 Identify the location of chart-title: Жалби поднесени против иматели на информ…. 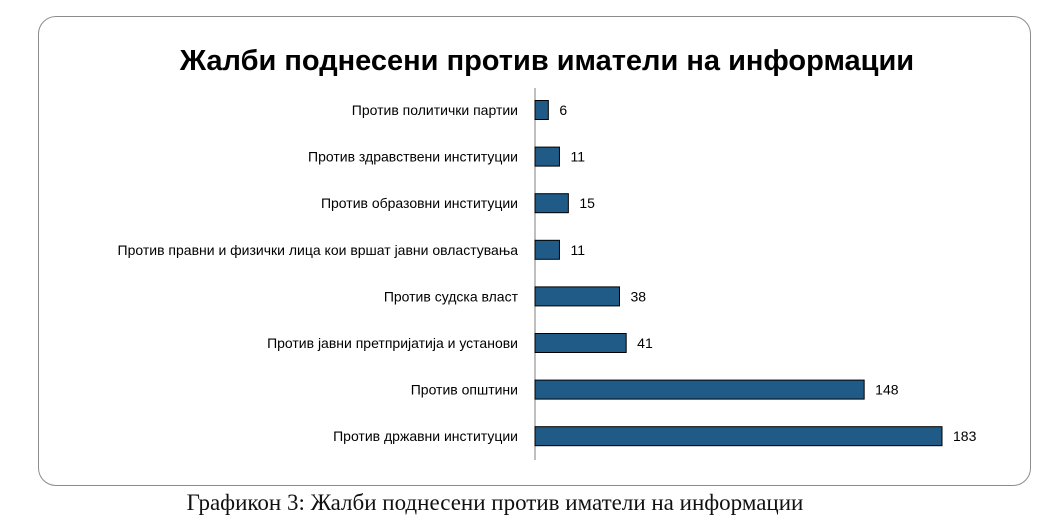
(546, 61).